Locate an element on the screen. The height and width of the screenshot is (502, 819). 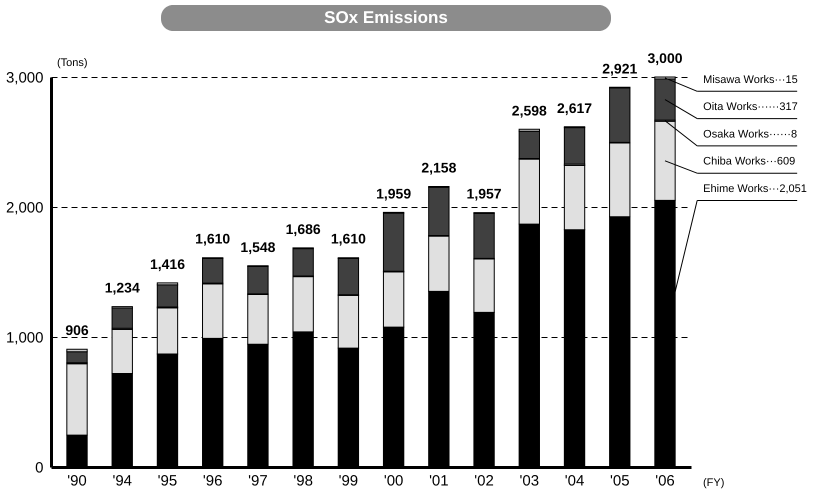
legend-label: Misawa Works···15 is located at coordinates (750, 80).